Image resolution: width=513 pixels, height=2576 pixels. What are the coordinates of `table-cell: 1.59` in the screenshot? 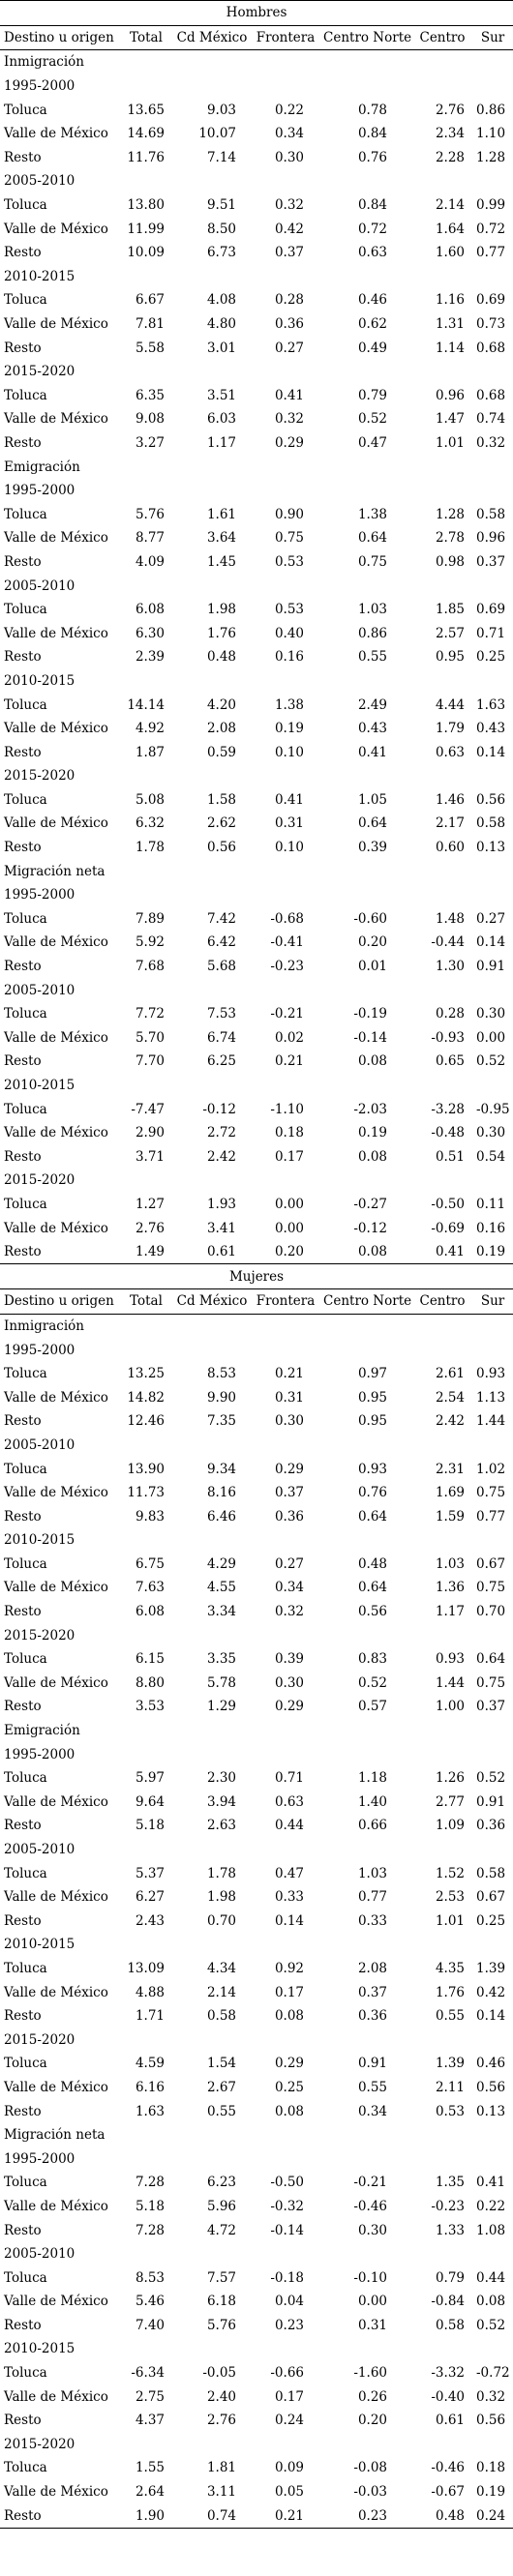 It's located at (450, 1516).